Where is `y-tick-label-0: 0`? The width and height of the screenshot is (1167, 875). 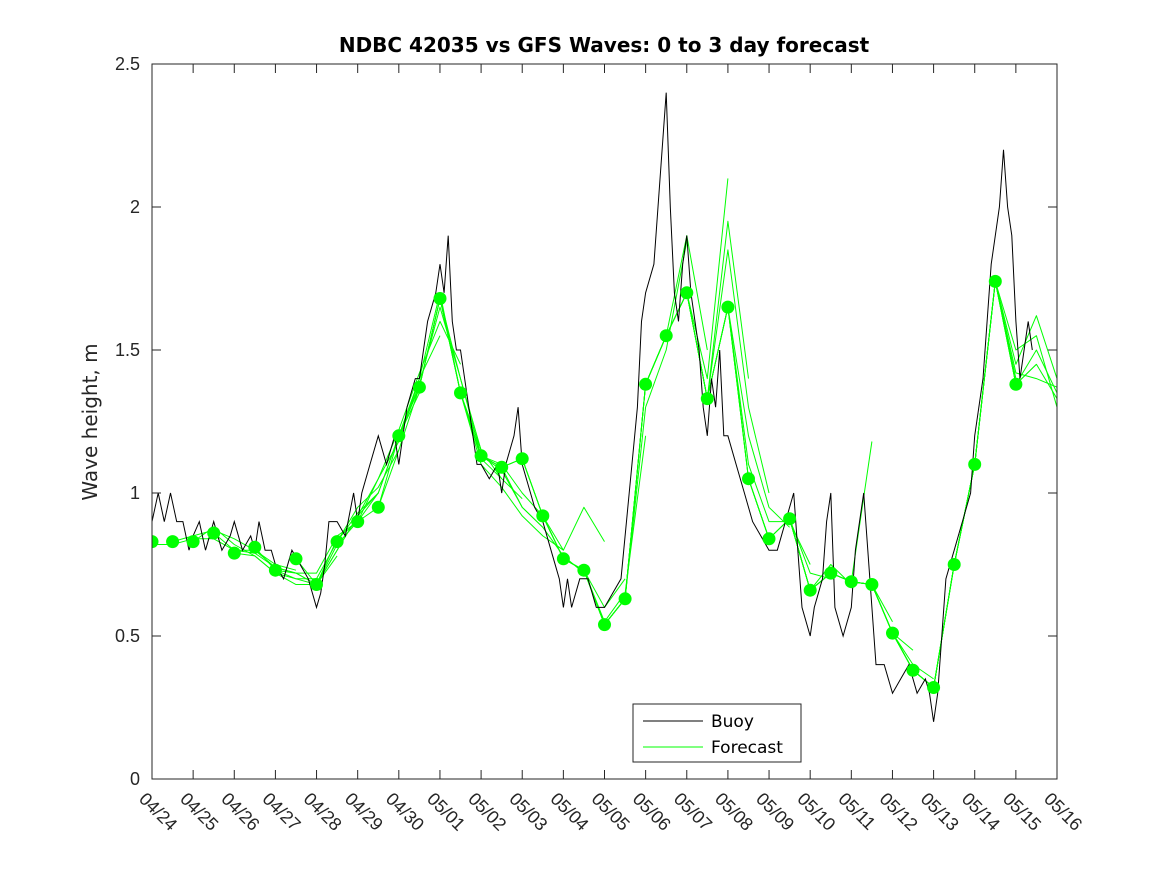
y-tick-label-0: 0 is located at coordinates (135, 779).